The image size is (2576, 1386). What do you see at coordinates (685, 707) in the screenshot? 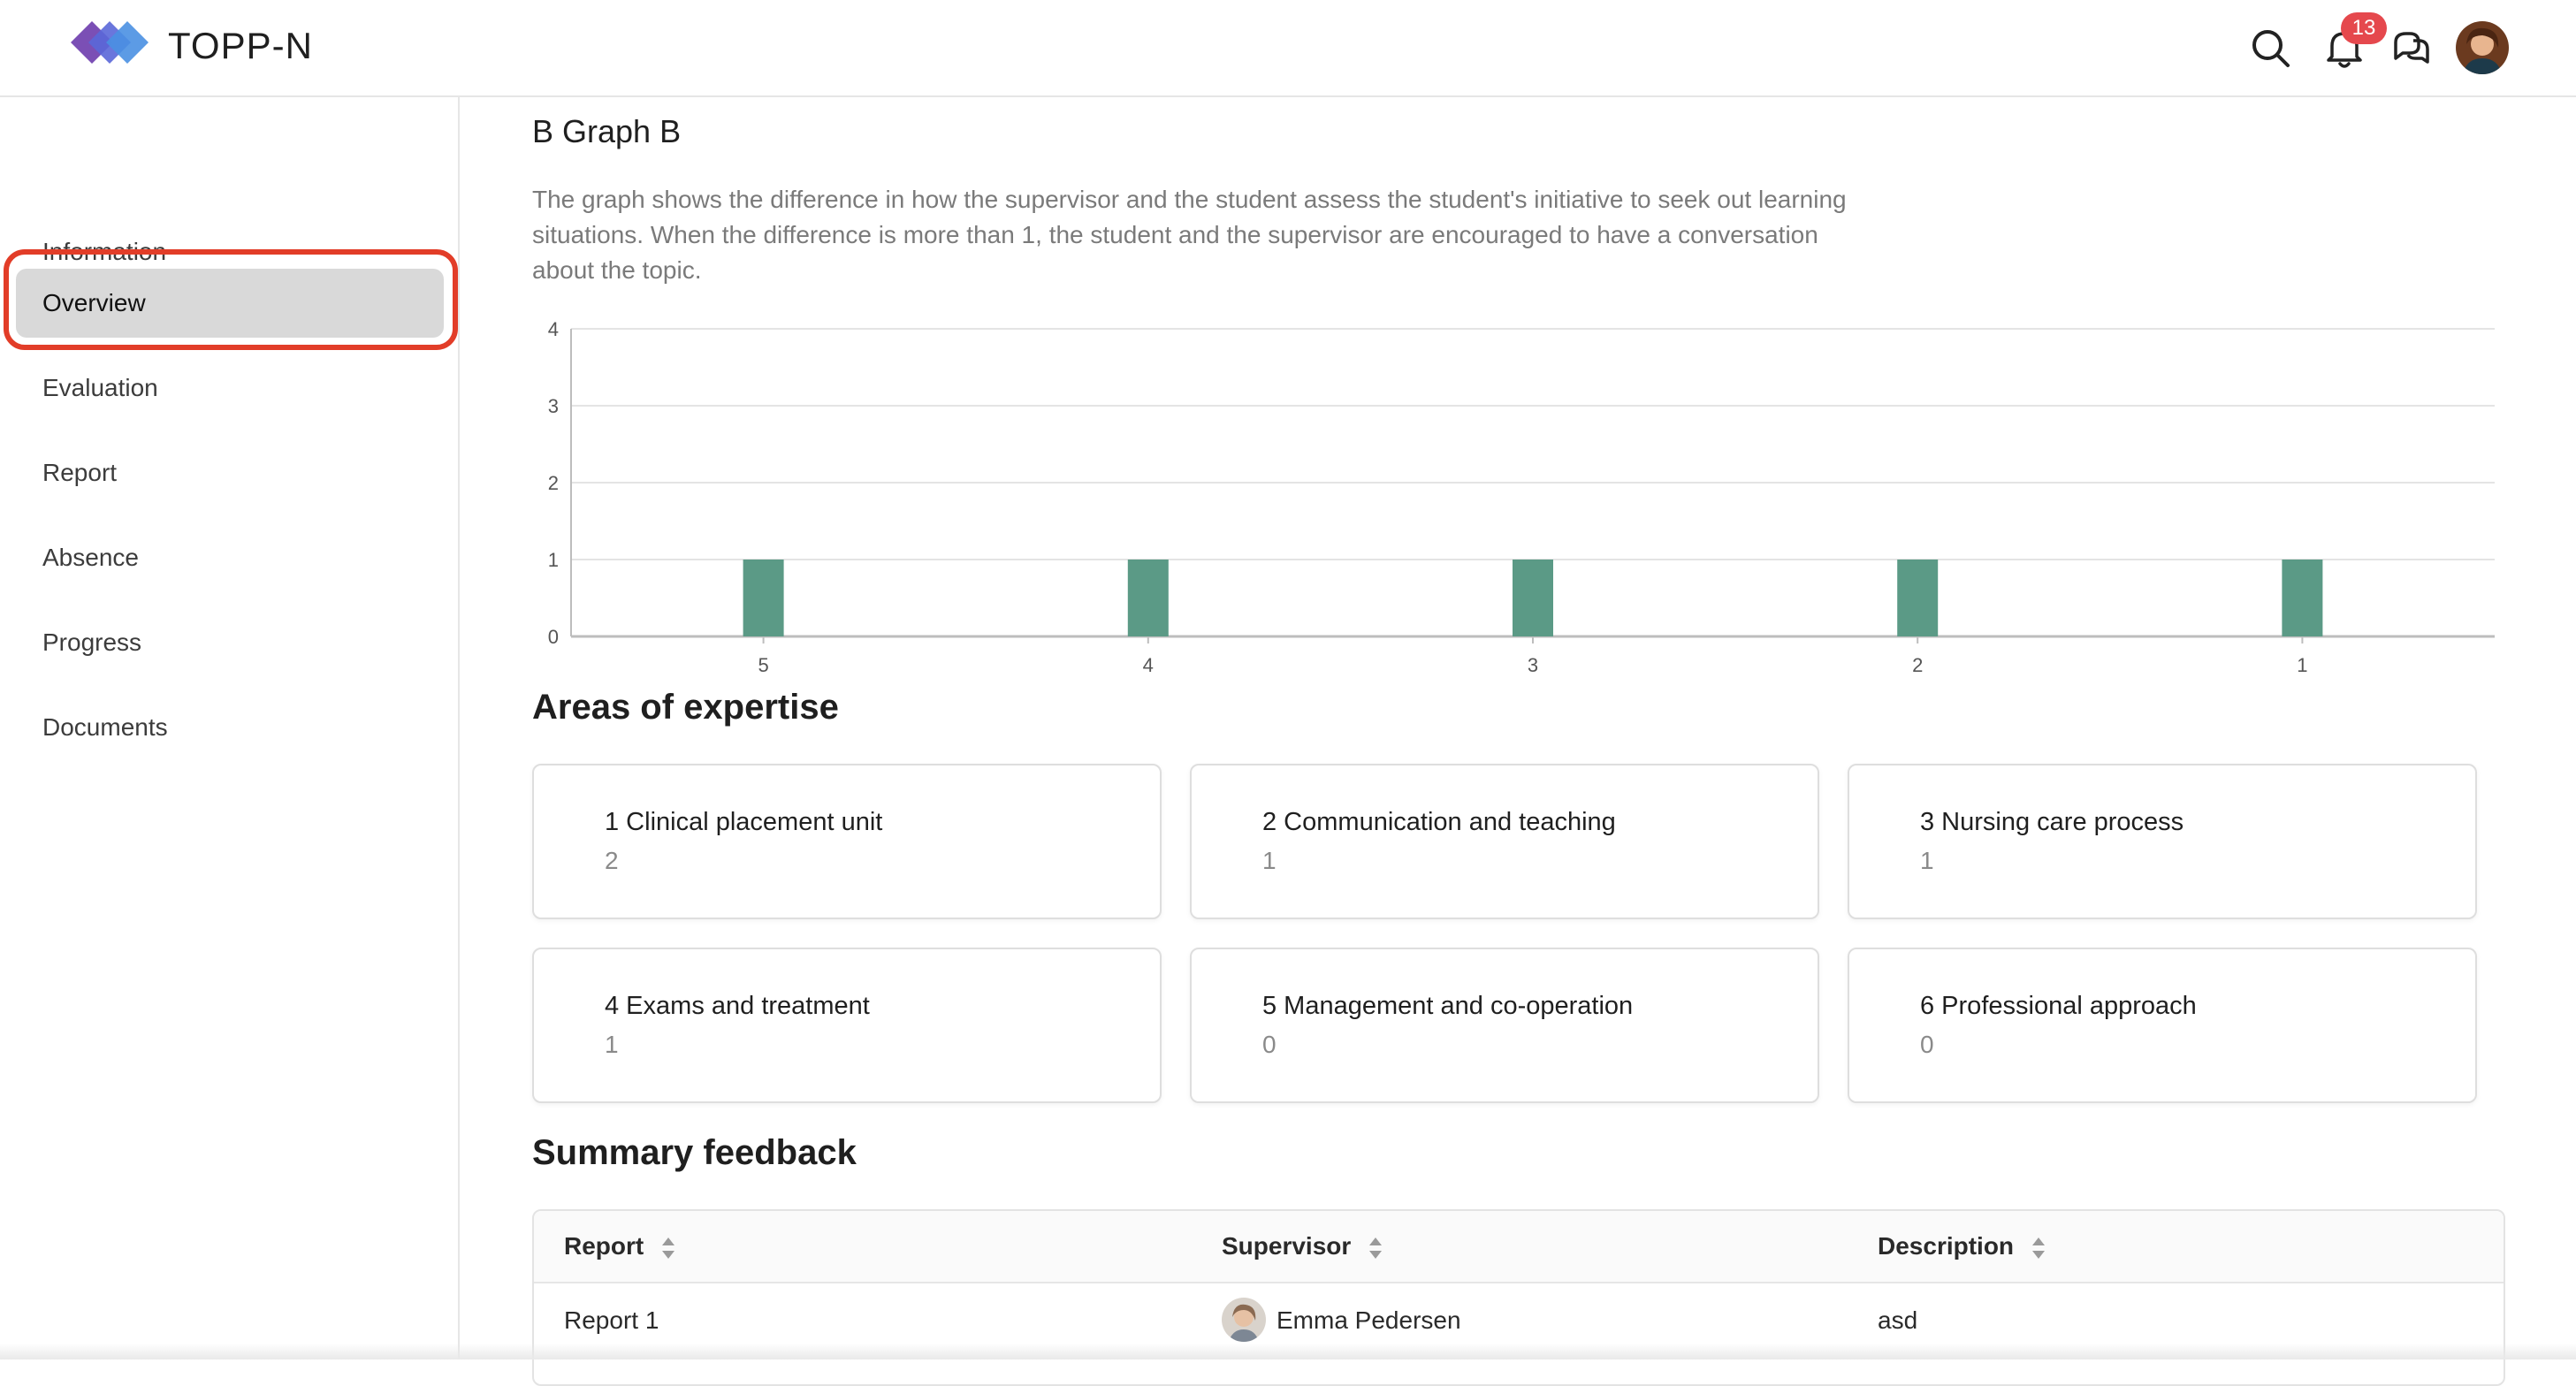
I see `areas-title: Areas of expertise` at bounding box center [685, 707].